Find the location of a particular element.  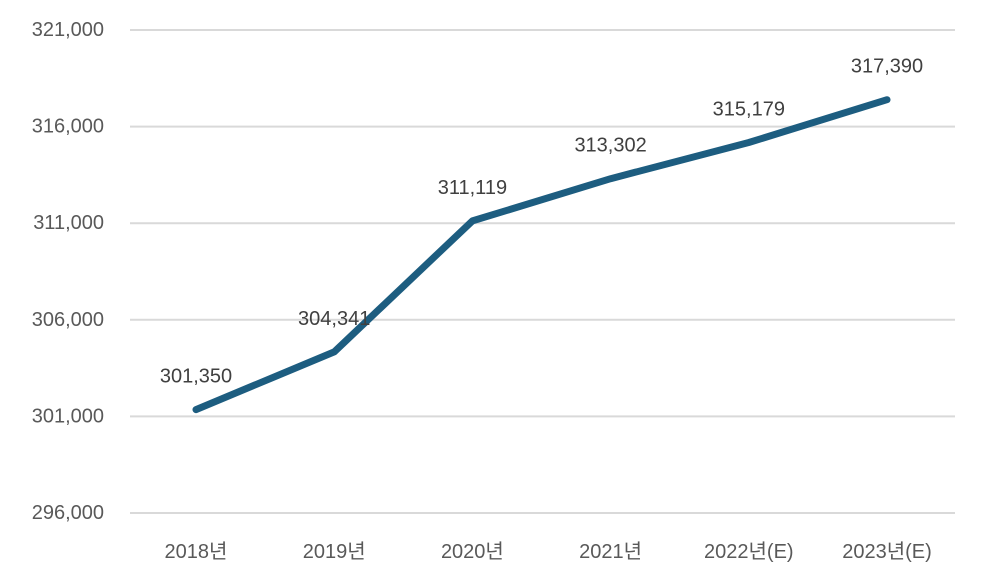

y-axis-tick-label: 306,000 is located at coordinates (68, 320).